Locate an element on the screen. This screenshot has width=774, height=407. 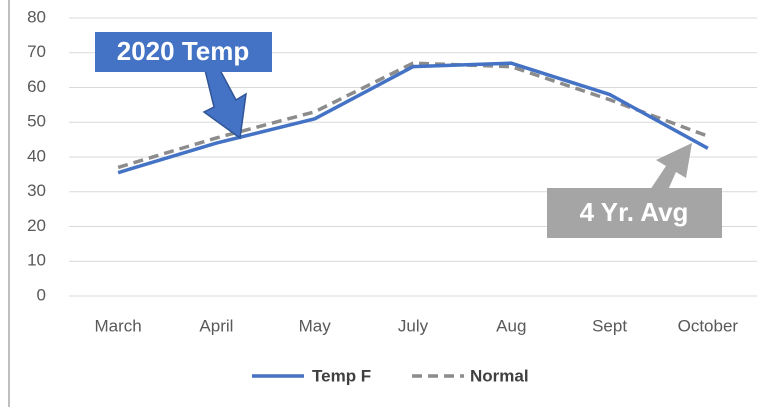
y-tick-label: 20 is located at coordinates (36, 225).